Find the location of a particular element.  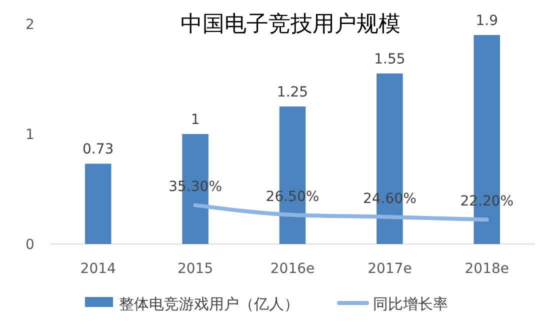

chart-title: 中国电子竞技用户规模 is located at coordinates (290, 24).